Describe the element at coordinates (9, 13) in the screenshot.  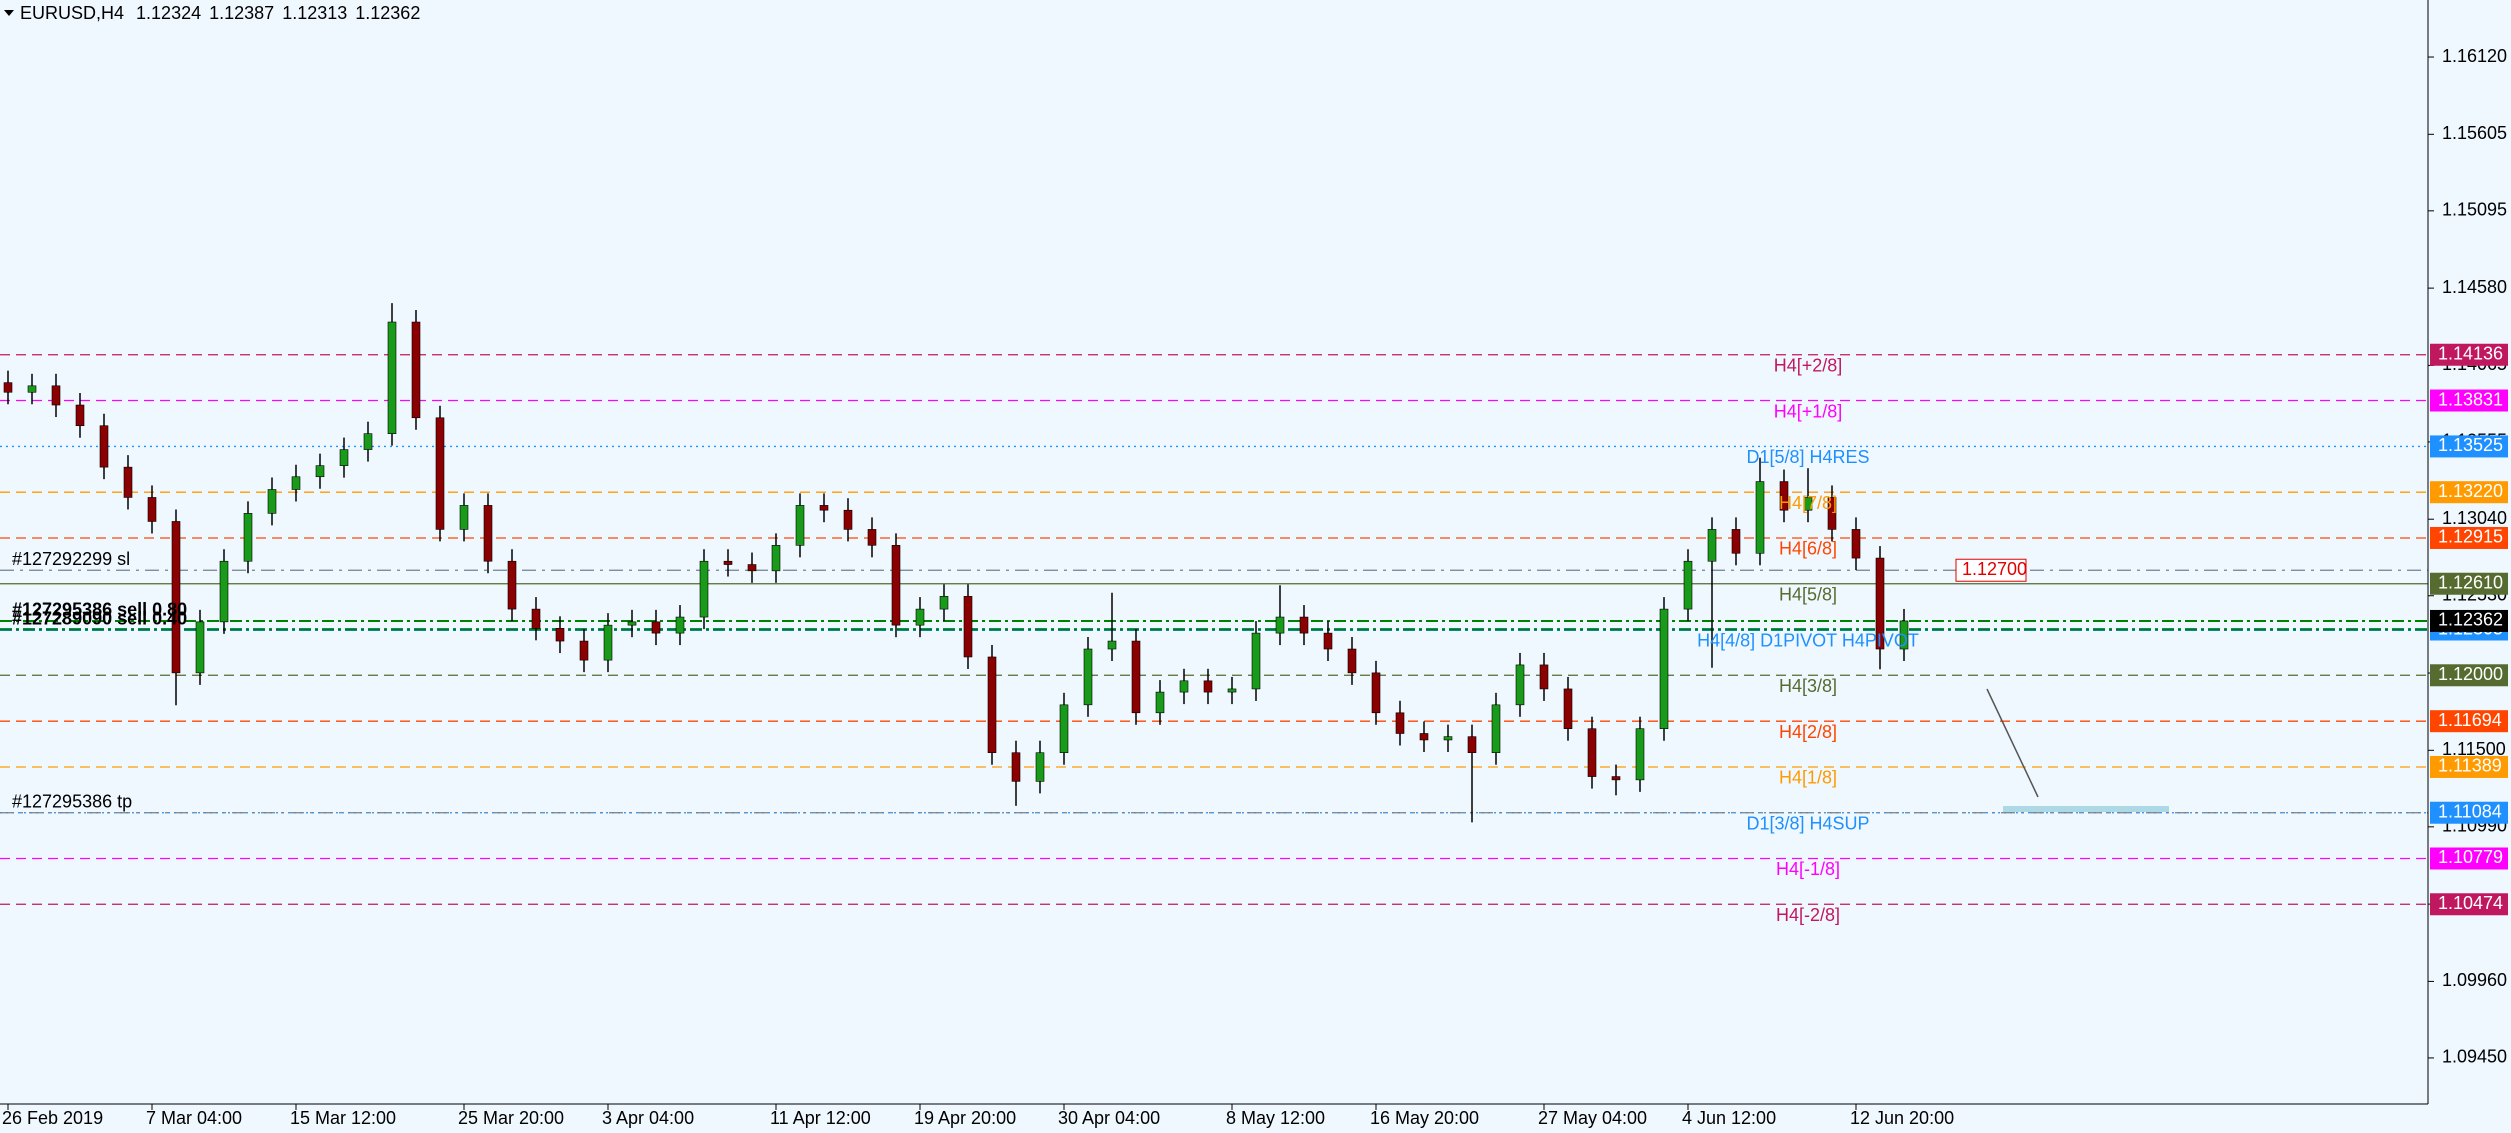
I see `menu-triangle` at that location.